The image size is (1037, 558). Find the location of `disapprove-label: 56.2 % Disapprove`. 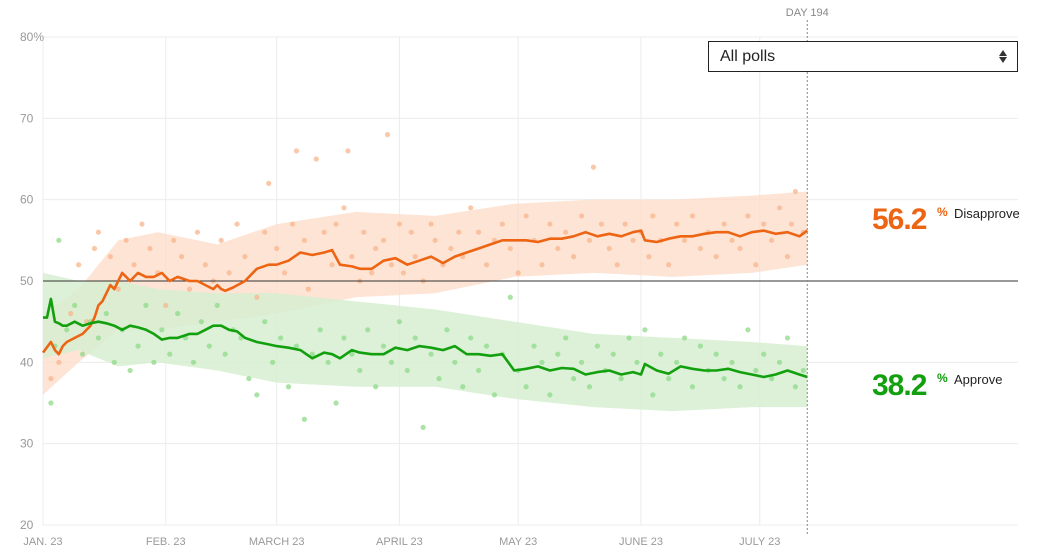

disapprove-label: 56.2 % Disapprove is located at coordinates (946, 219).